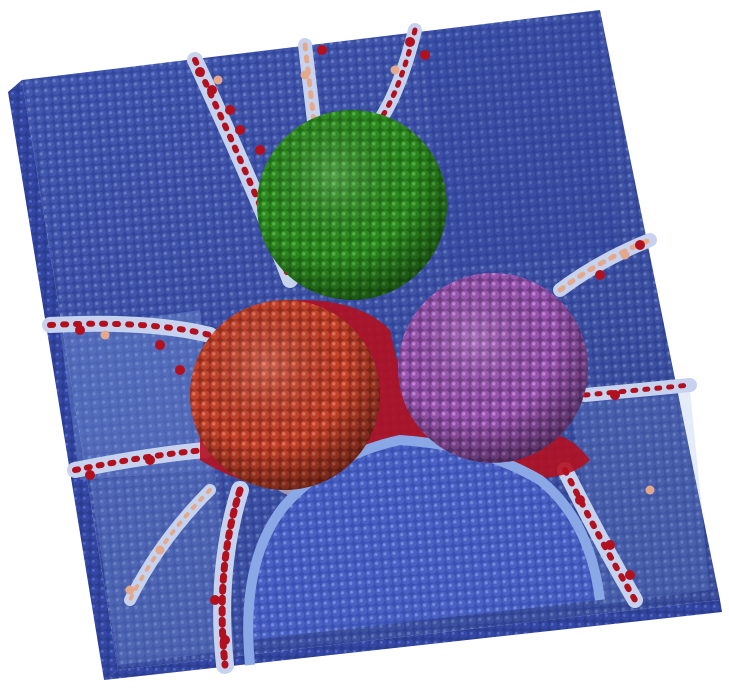 This screenshot has height=689, width=729. I want to click on purple-sphere, so click(493, 368).